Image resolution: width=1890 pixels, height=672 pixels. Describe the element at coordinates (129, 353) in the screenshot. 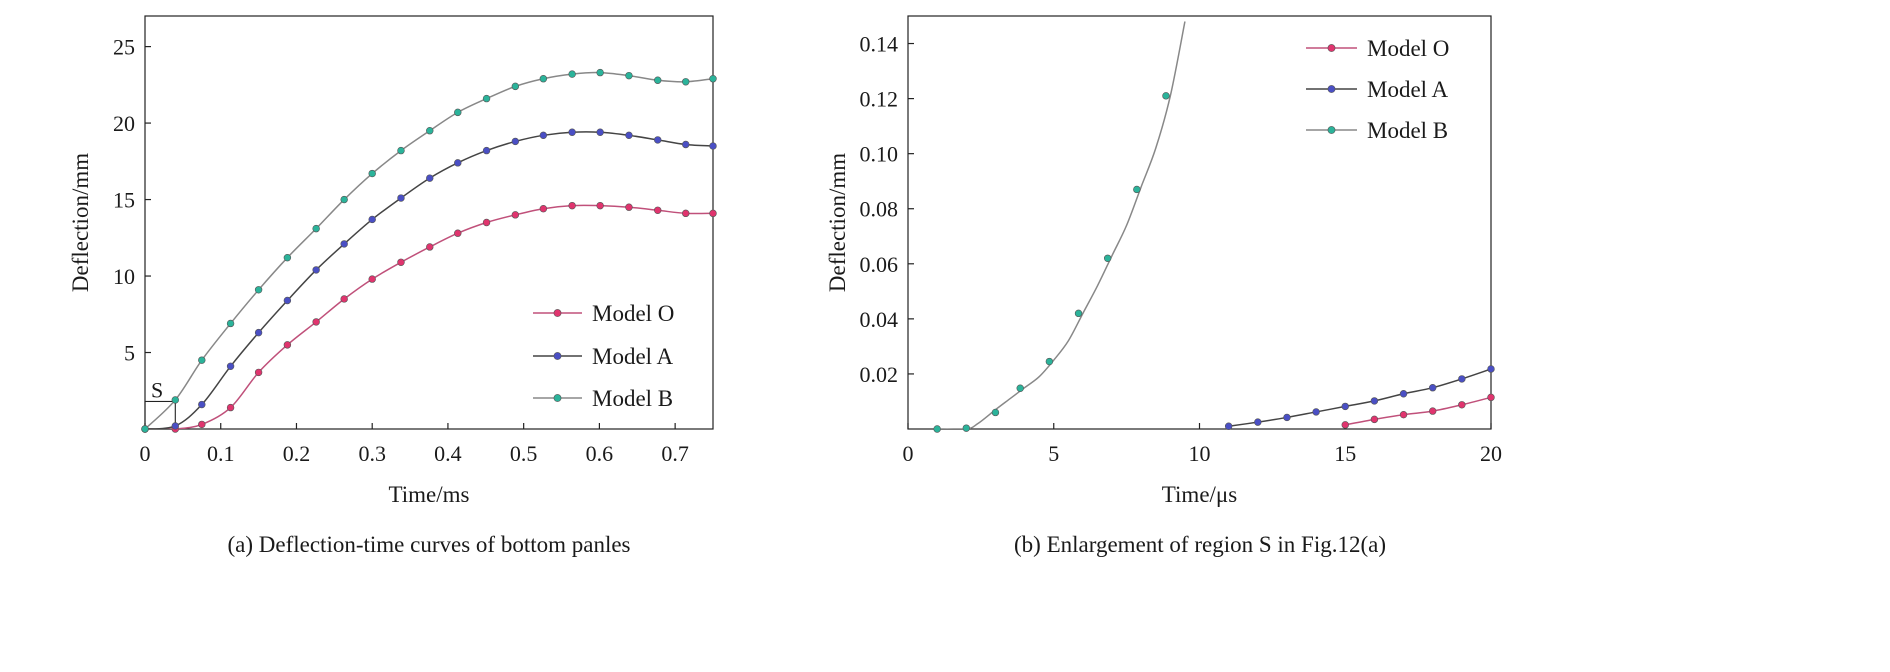

I see `y-tick-label: 5` at that location.